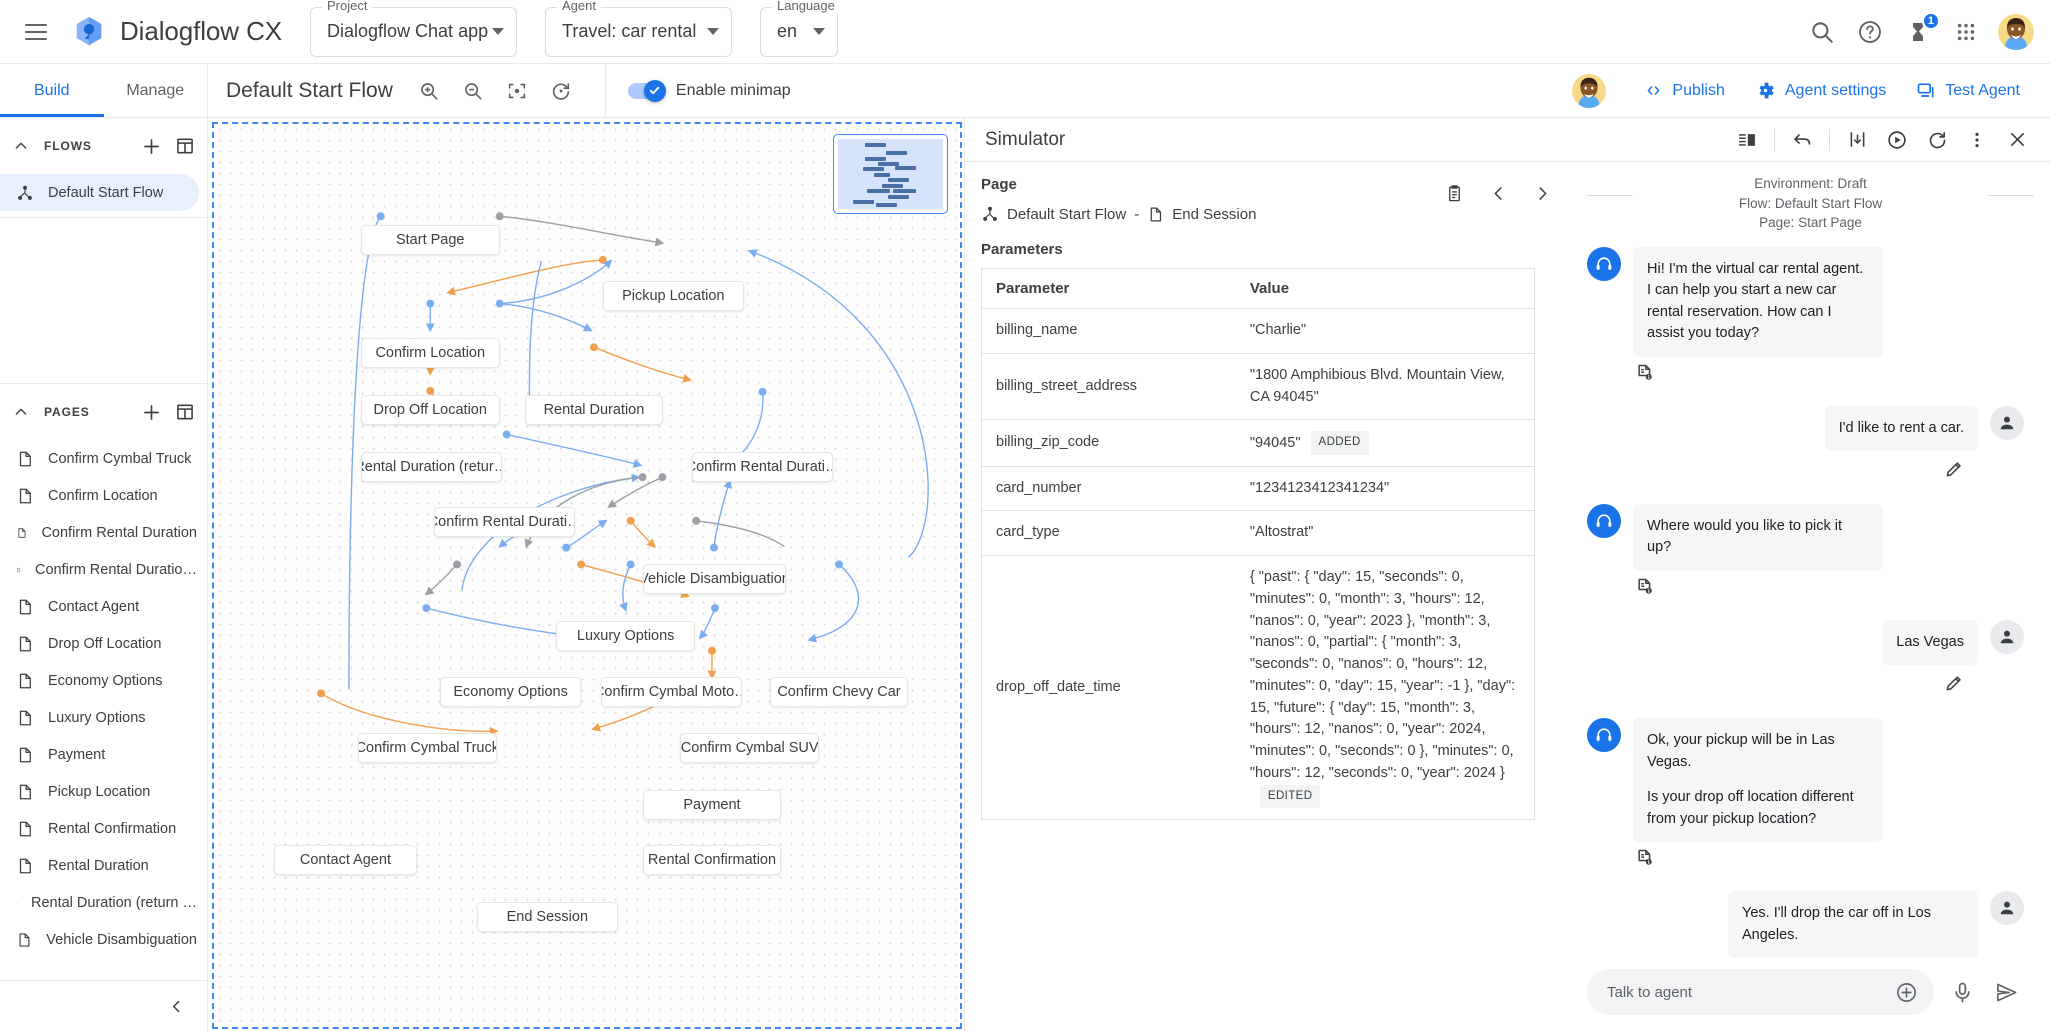  I want to click on flow-node: Drop Off Location, so click(430, 409).